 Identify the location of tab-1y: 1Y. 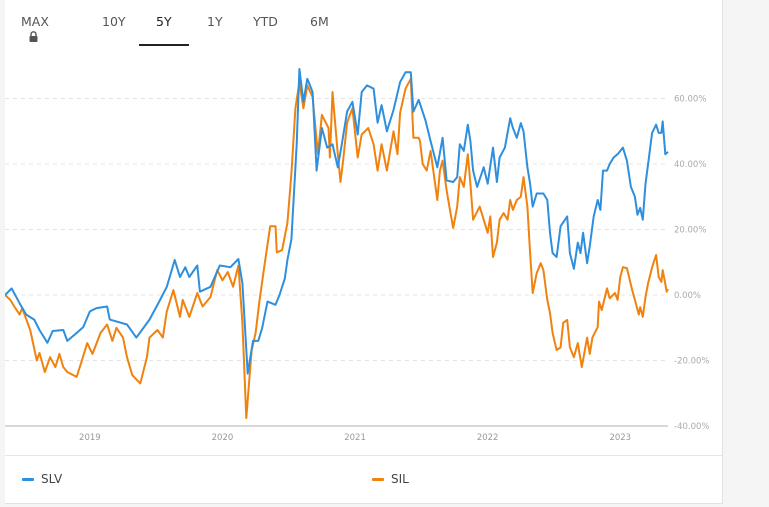
(215, 21).